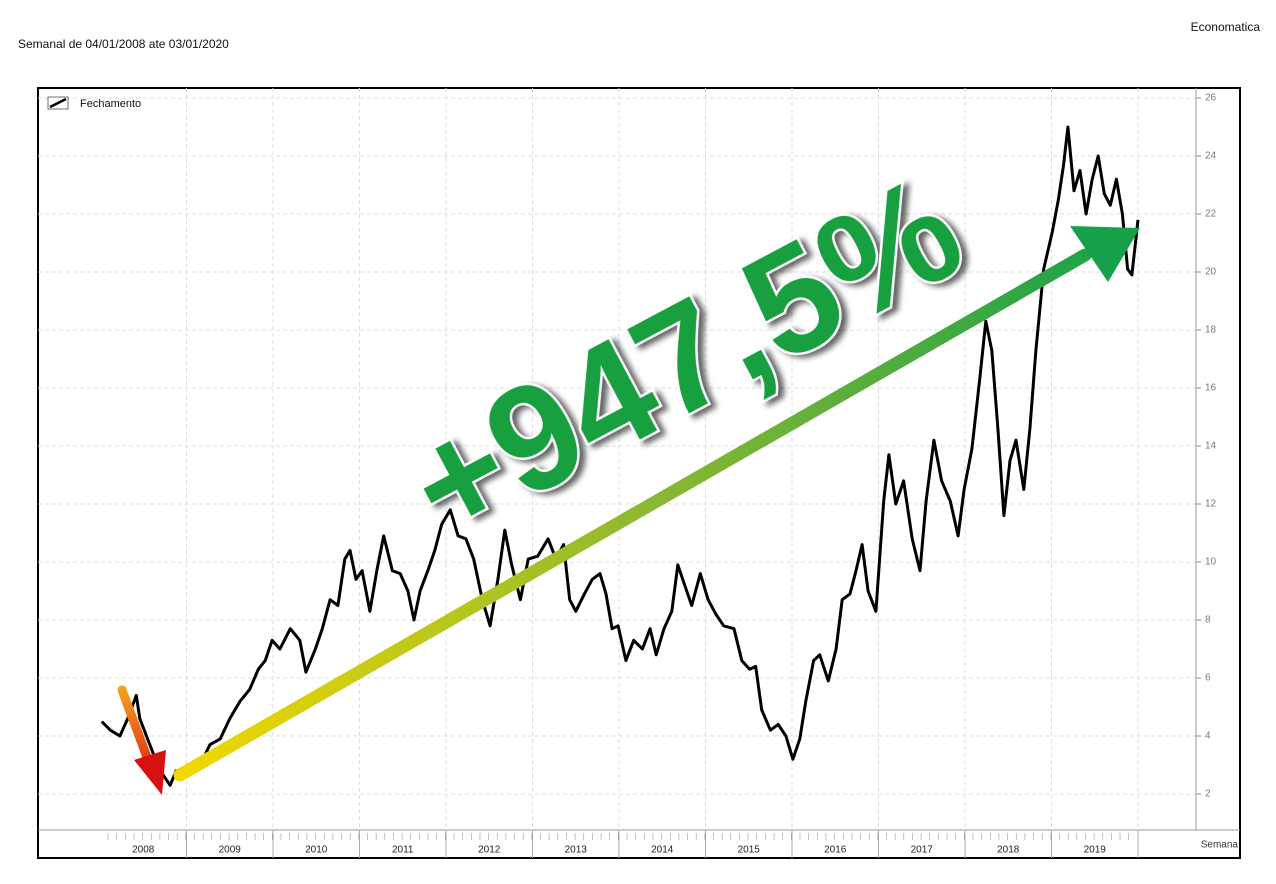  Describe the element at coordinates (1095, 850) in the screenshot. I see `x-tick-label: 2019` at that location.